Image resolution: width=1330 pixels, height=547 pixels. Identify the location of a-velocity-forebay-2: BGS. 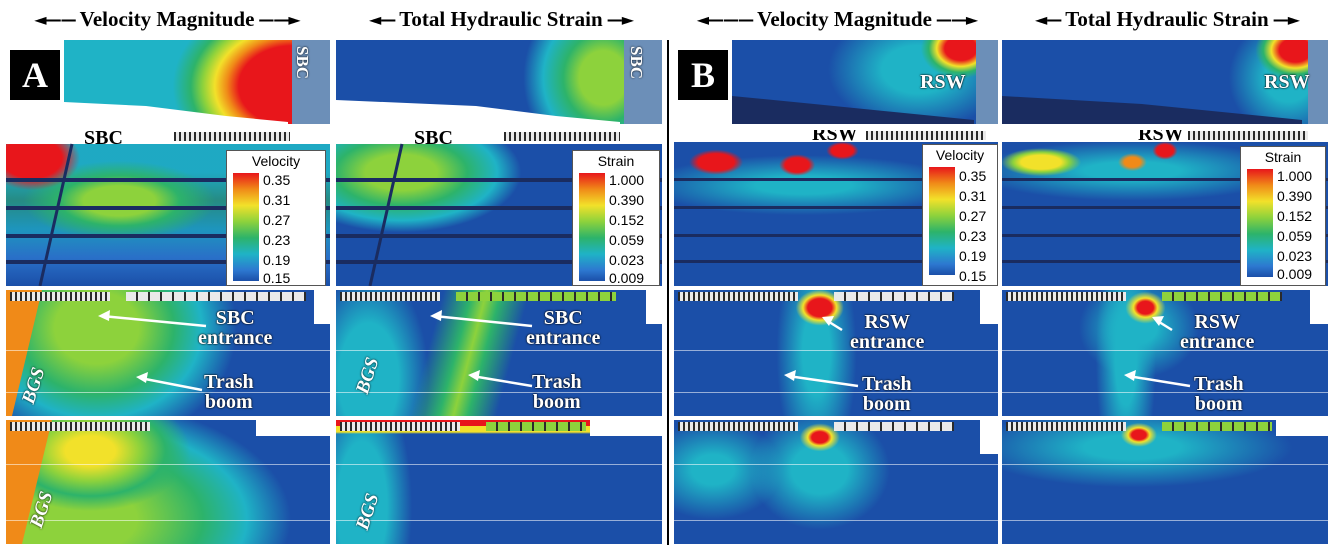
(168, 482).